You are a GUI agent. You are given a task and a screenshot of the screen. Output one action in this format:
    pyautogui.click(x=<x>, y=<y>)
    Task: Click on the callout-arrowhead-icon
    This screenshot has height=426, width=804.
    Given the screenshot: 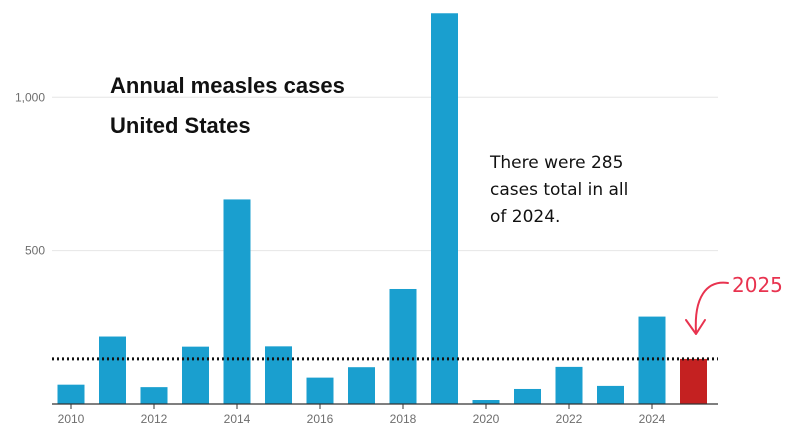 What is the action you would take?
    pyautogui.click(x=695, y=327)
    